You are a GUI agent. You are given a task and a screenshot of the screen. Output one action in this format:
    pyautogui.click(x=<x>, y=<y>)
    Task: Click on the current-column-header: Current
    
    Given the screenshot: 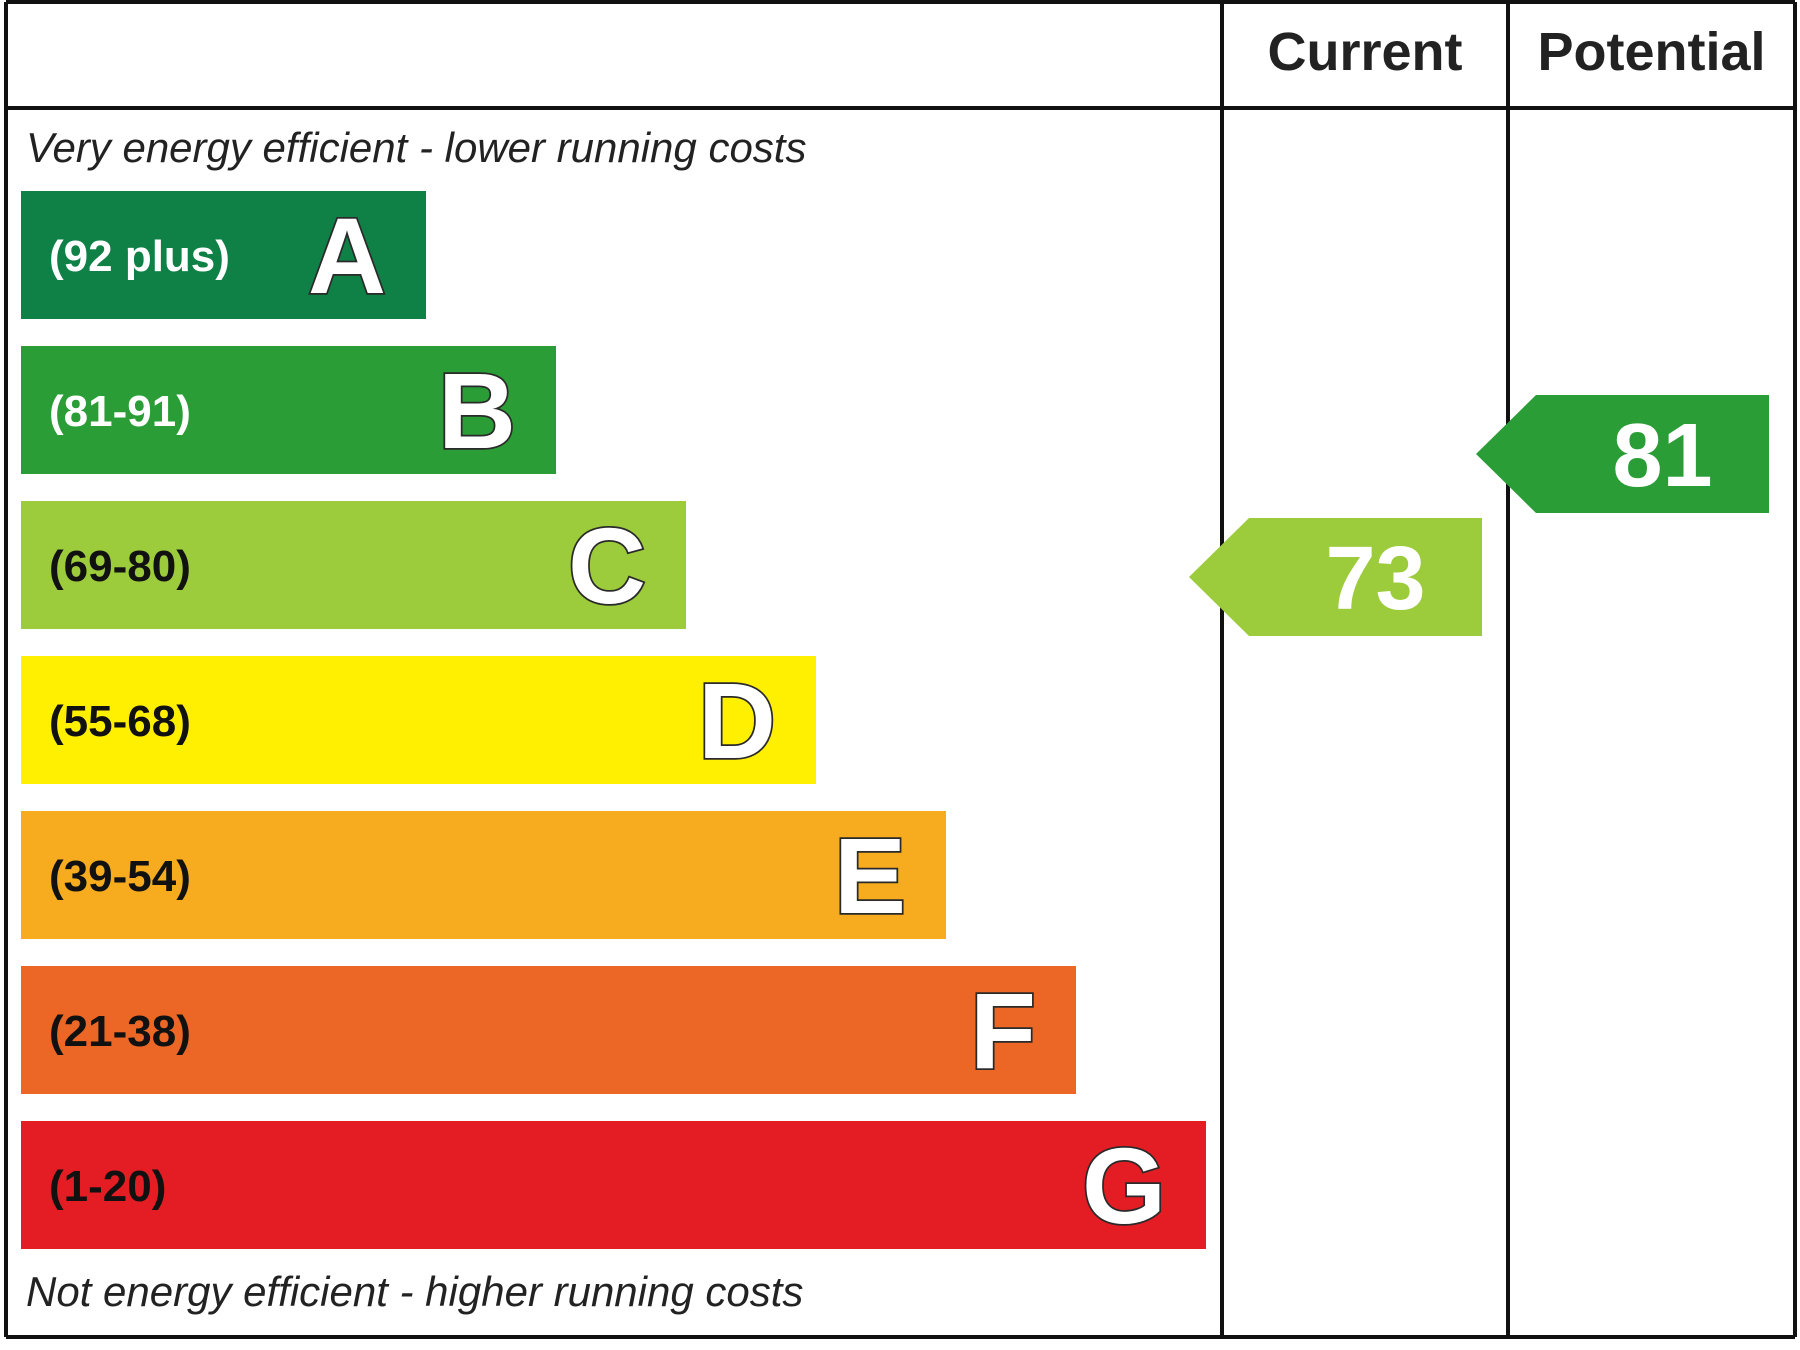 What is the action you would take?
    pyautogui.click(x=1364, y=52)
    